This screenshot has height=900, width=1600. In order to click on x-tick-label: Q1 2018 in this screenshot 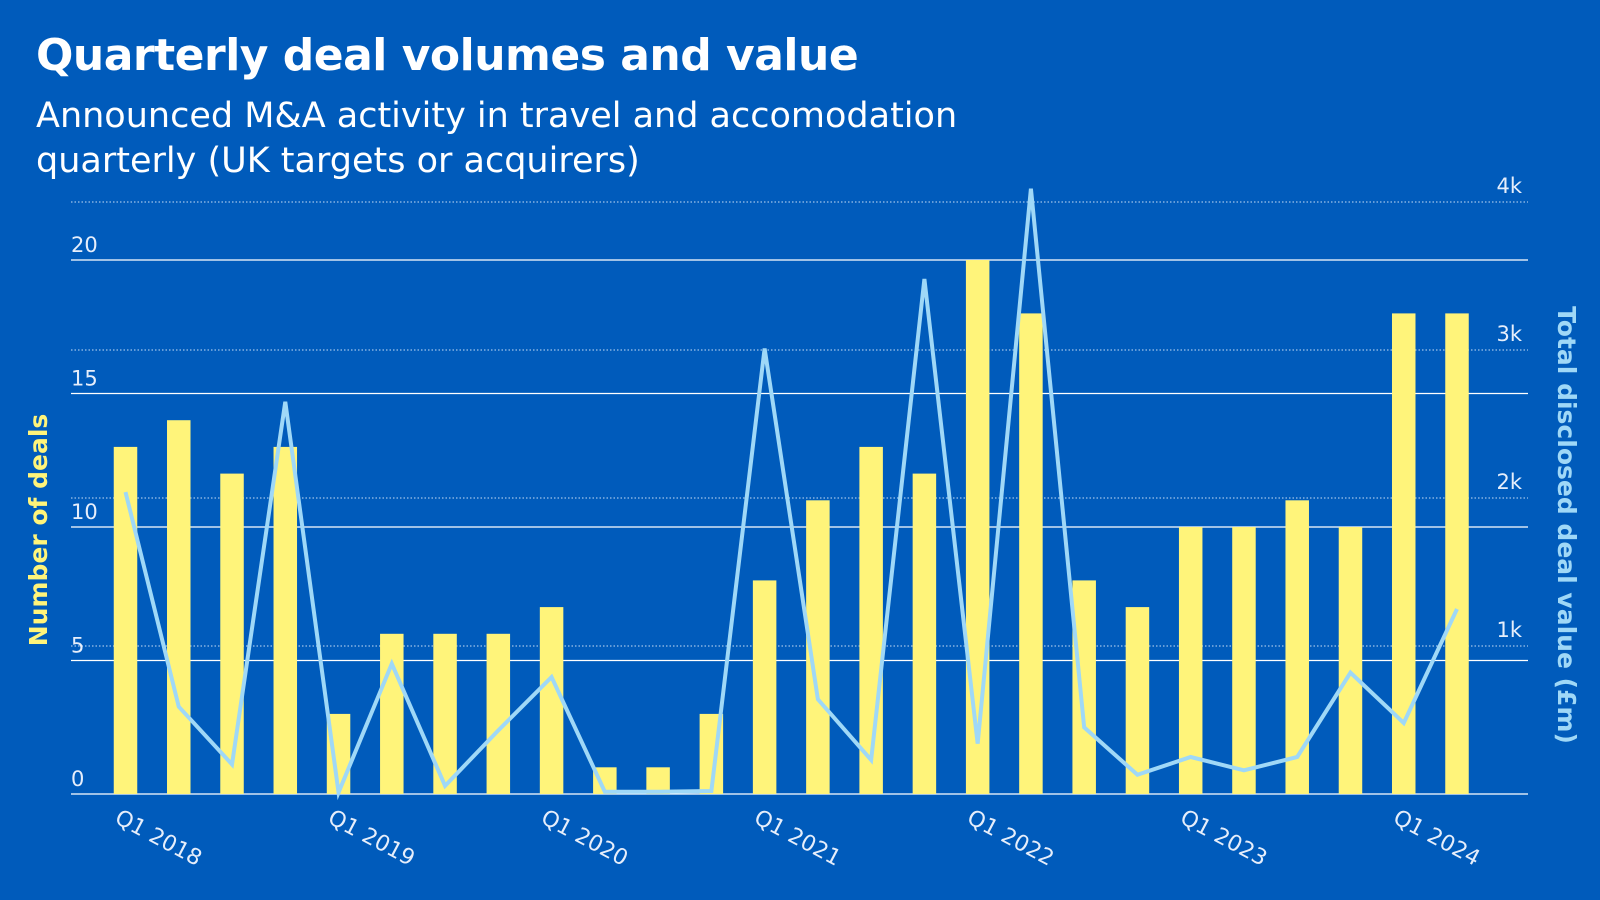, I will do `click(158, 838)`.